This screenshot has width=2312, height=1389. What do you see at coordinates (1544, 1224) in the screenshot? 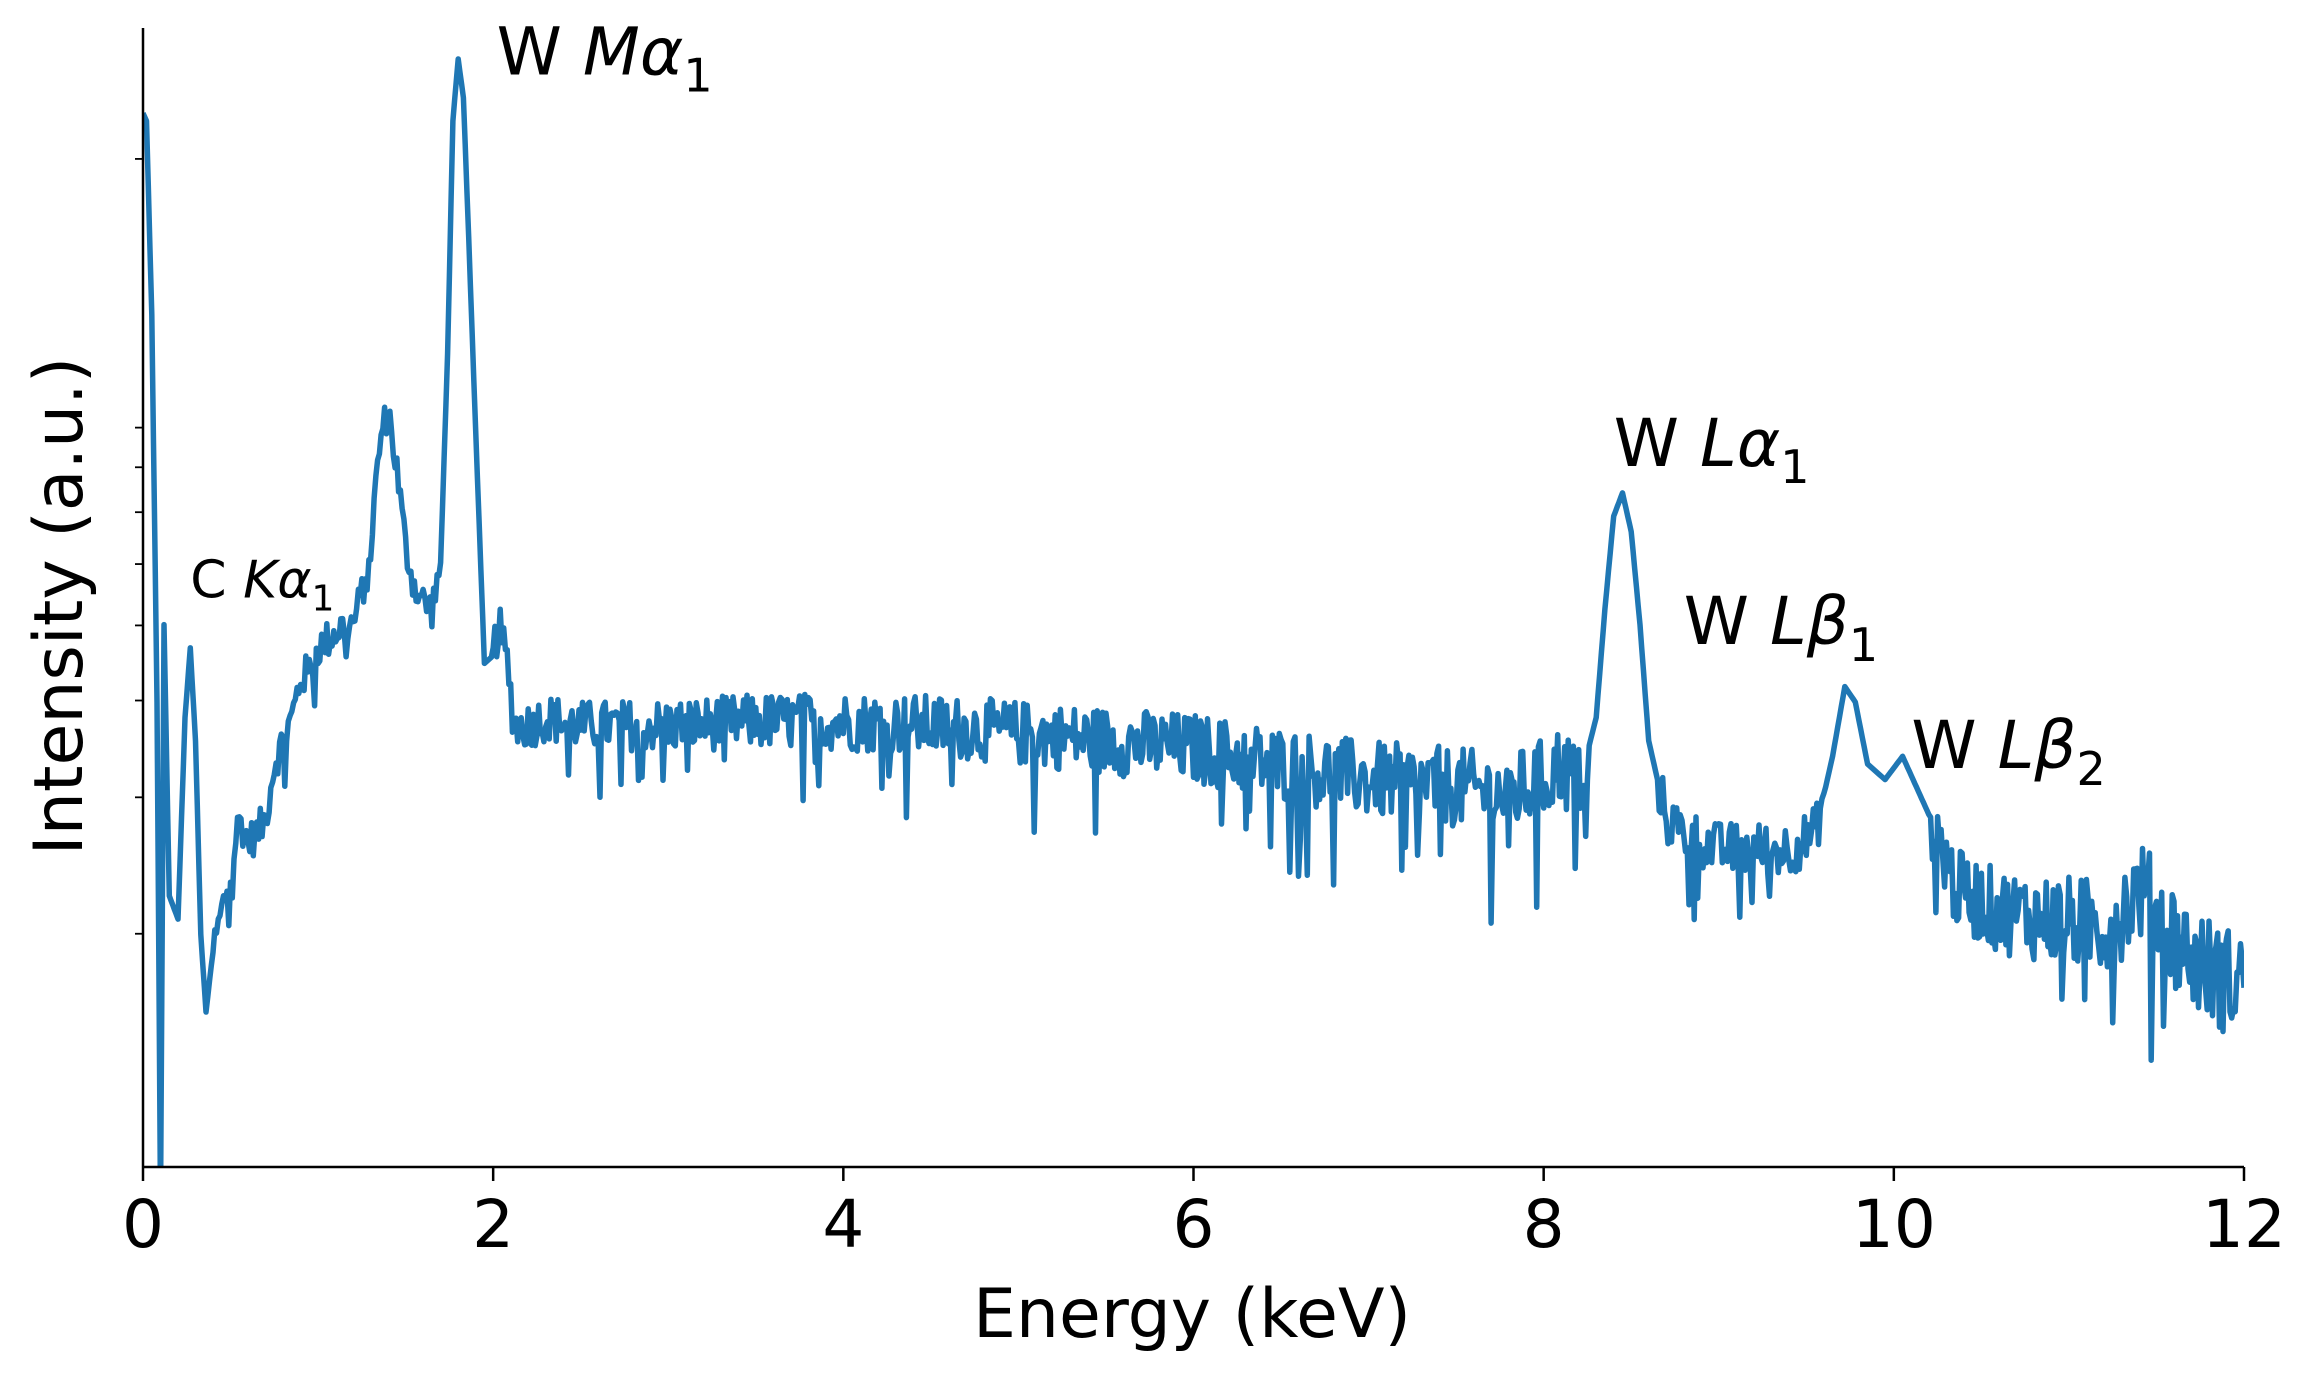
I see `x-tick-label: 8` at bounding box center [1544, 1224].